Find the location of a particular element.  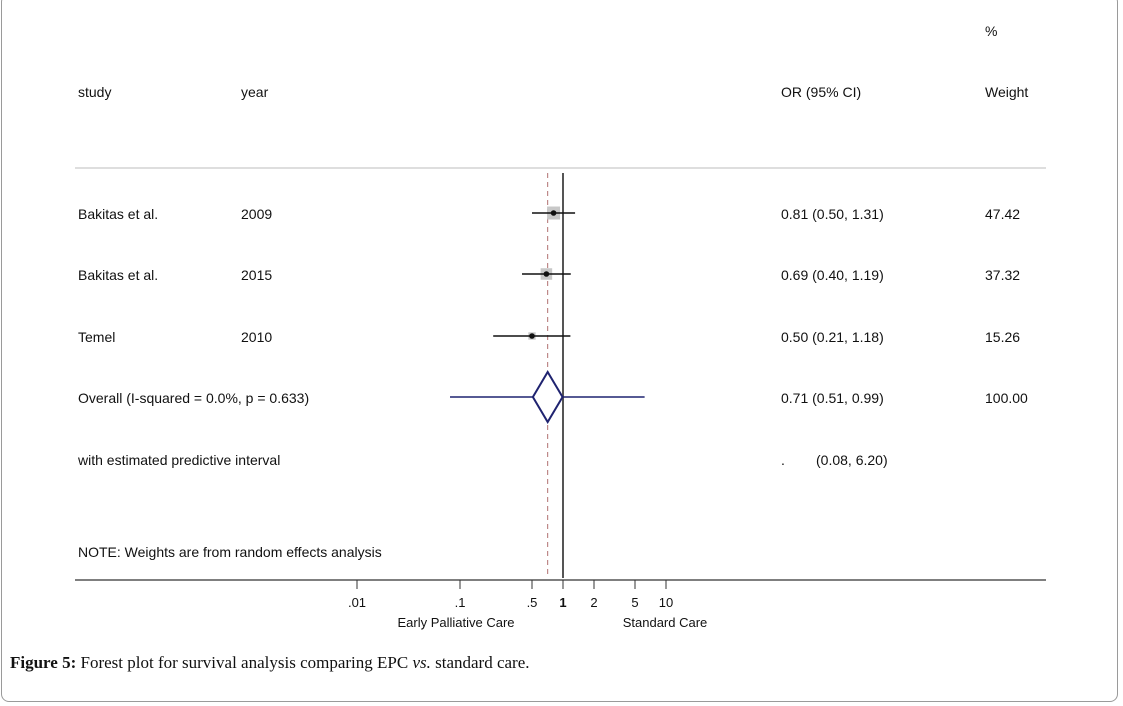

study-weight: 47.42 is located at coordinates (1003, 214).